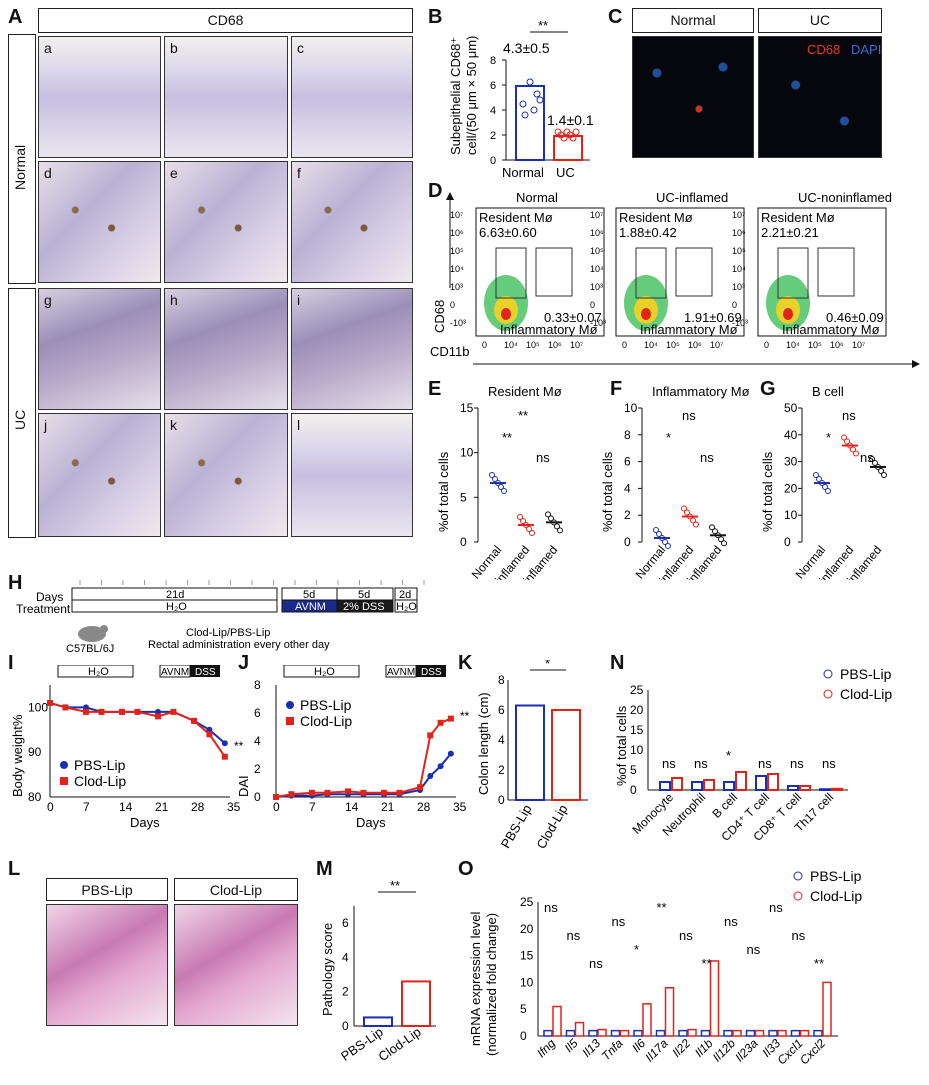  I want to click on legend-marker-clod, so click(828, 694).